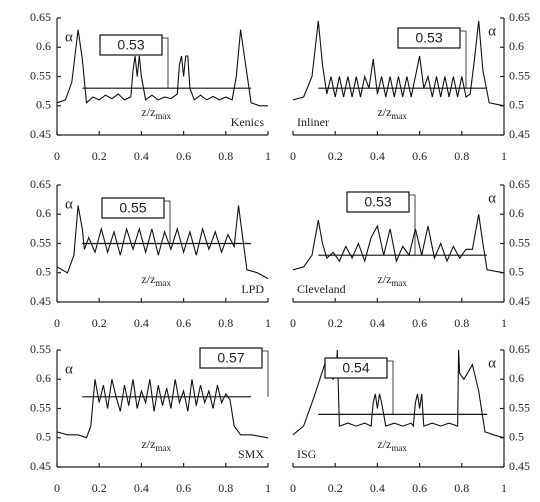  What do you see at coordinates (248, 122) in the screenshot?
I see `panel-name: Kenics` at bounding box center [248, 122].